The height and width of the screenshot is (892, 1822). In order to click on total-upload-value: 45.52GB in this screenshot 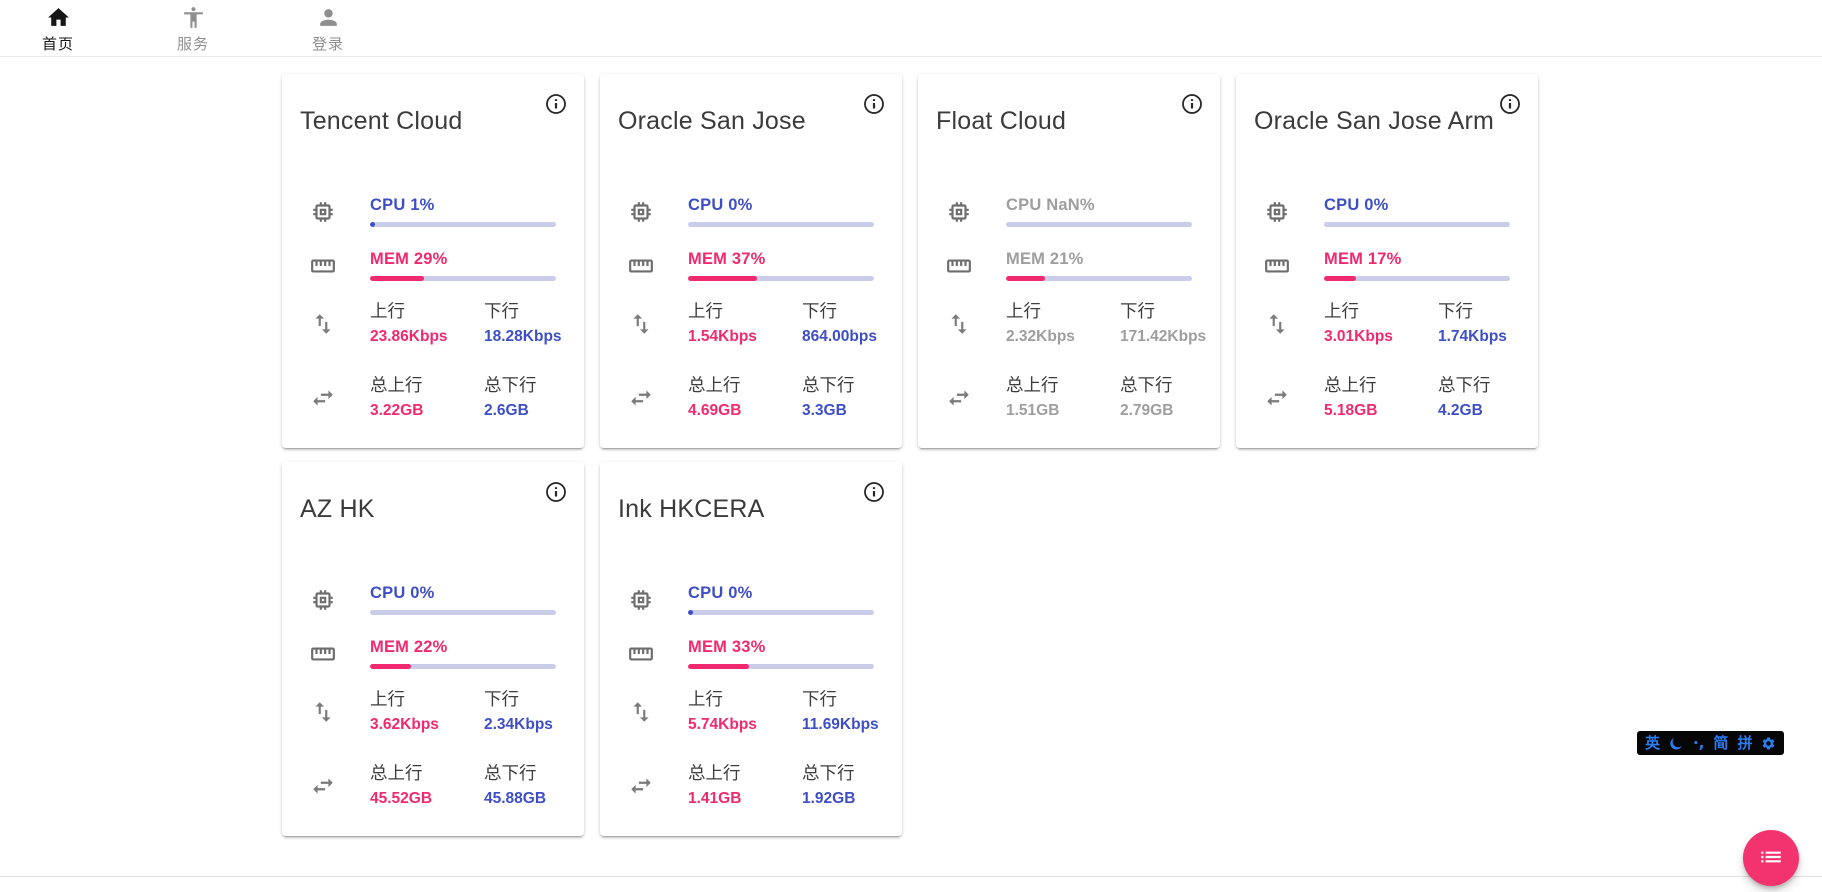, I will do `click(401, 798)`.